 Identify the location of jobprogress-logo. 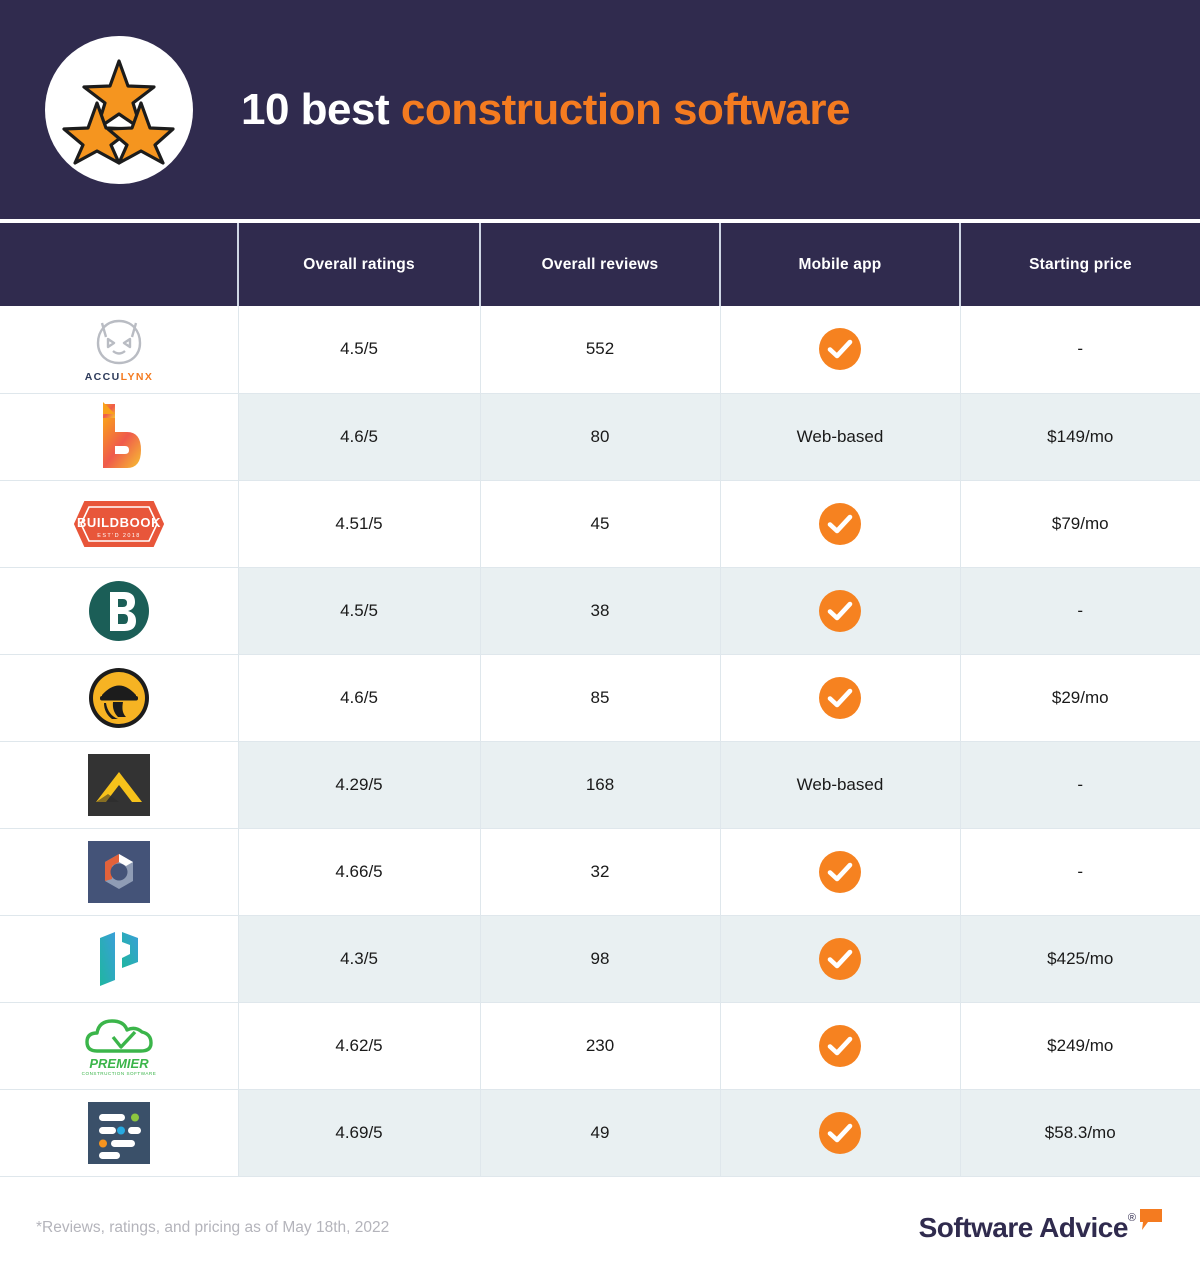
(119, 871).